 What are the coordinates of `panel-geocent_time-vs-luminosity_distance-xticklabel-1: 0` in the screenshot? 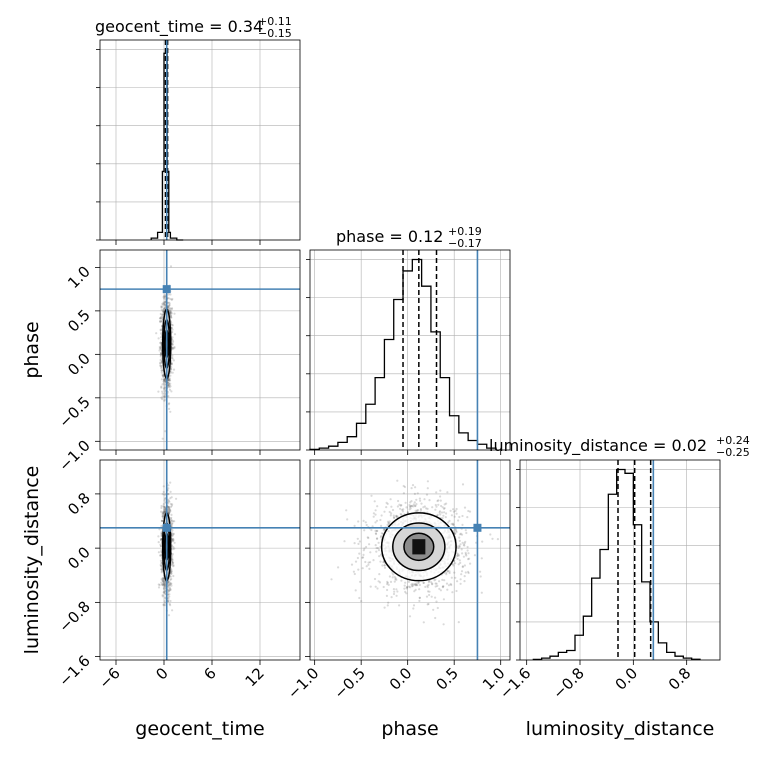 It's located at (161, 673).